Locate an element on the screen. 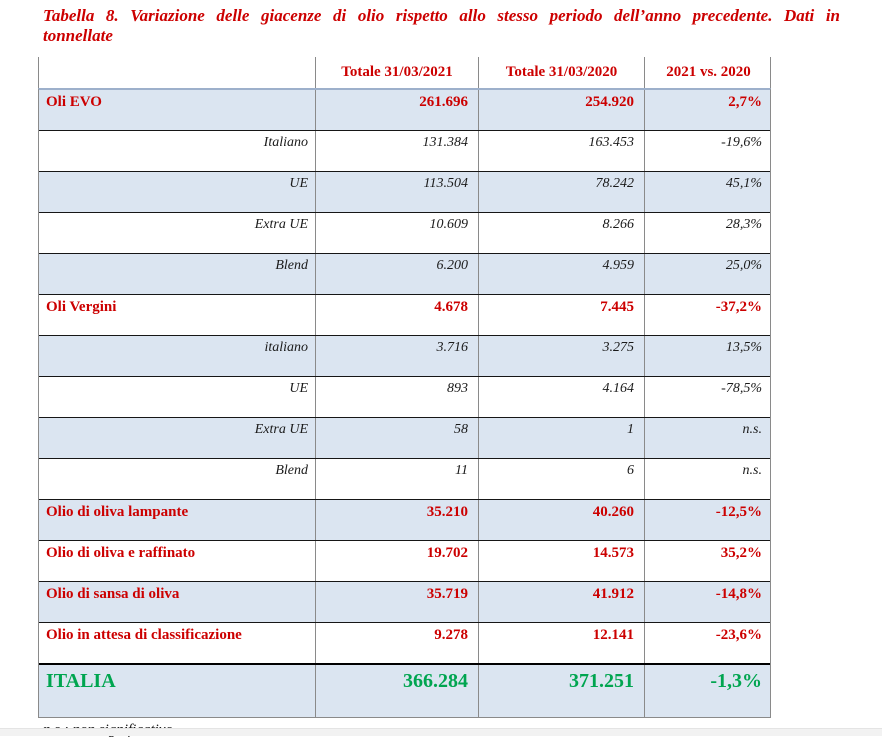  cell-total-2021: 19.702 is located at coordinates (396, 561).